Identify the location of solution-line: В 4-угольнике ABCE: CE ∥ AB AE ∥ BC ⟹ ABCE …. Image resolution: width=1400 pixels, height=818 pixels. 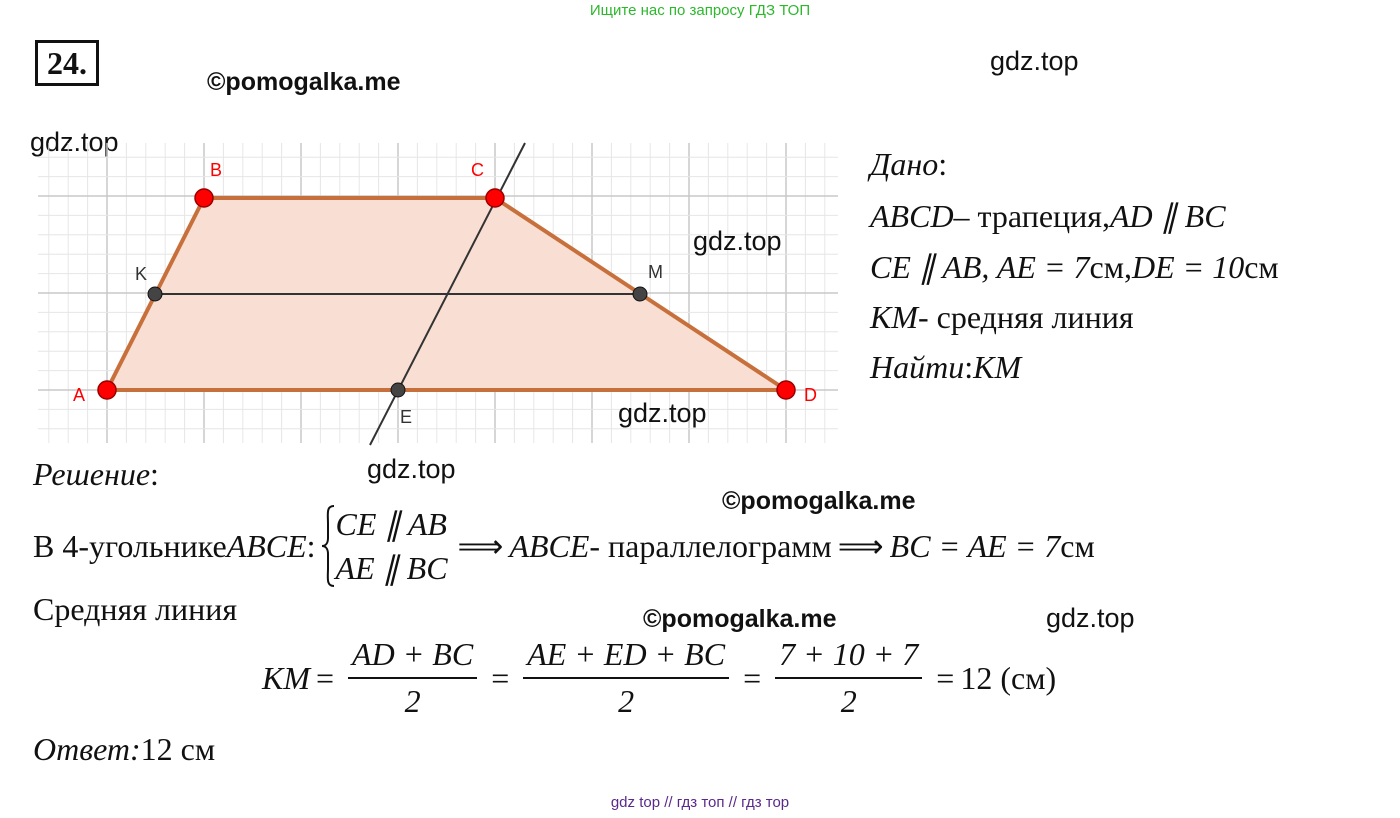
(564, 546).